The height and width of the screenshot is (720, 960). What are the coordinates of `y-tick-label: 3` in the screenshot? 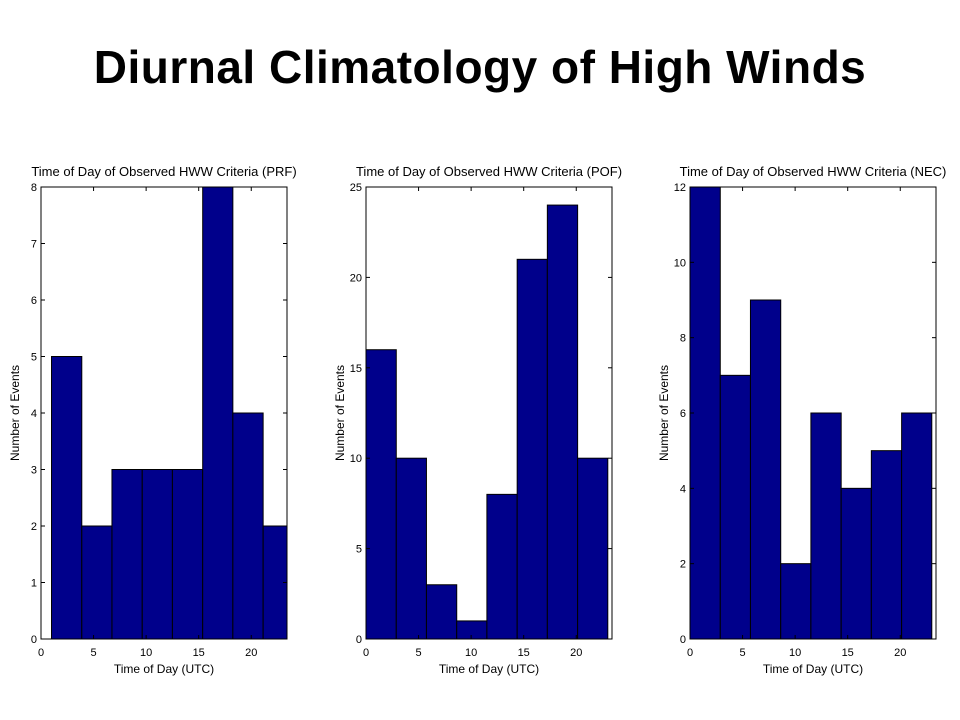 It's located at (34, 471).